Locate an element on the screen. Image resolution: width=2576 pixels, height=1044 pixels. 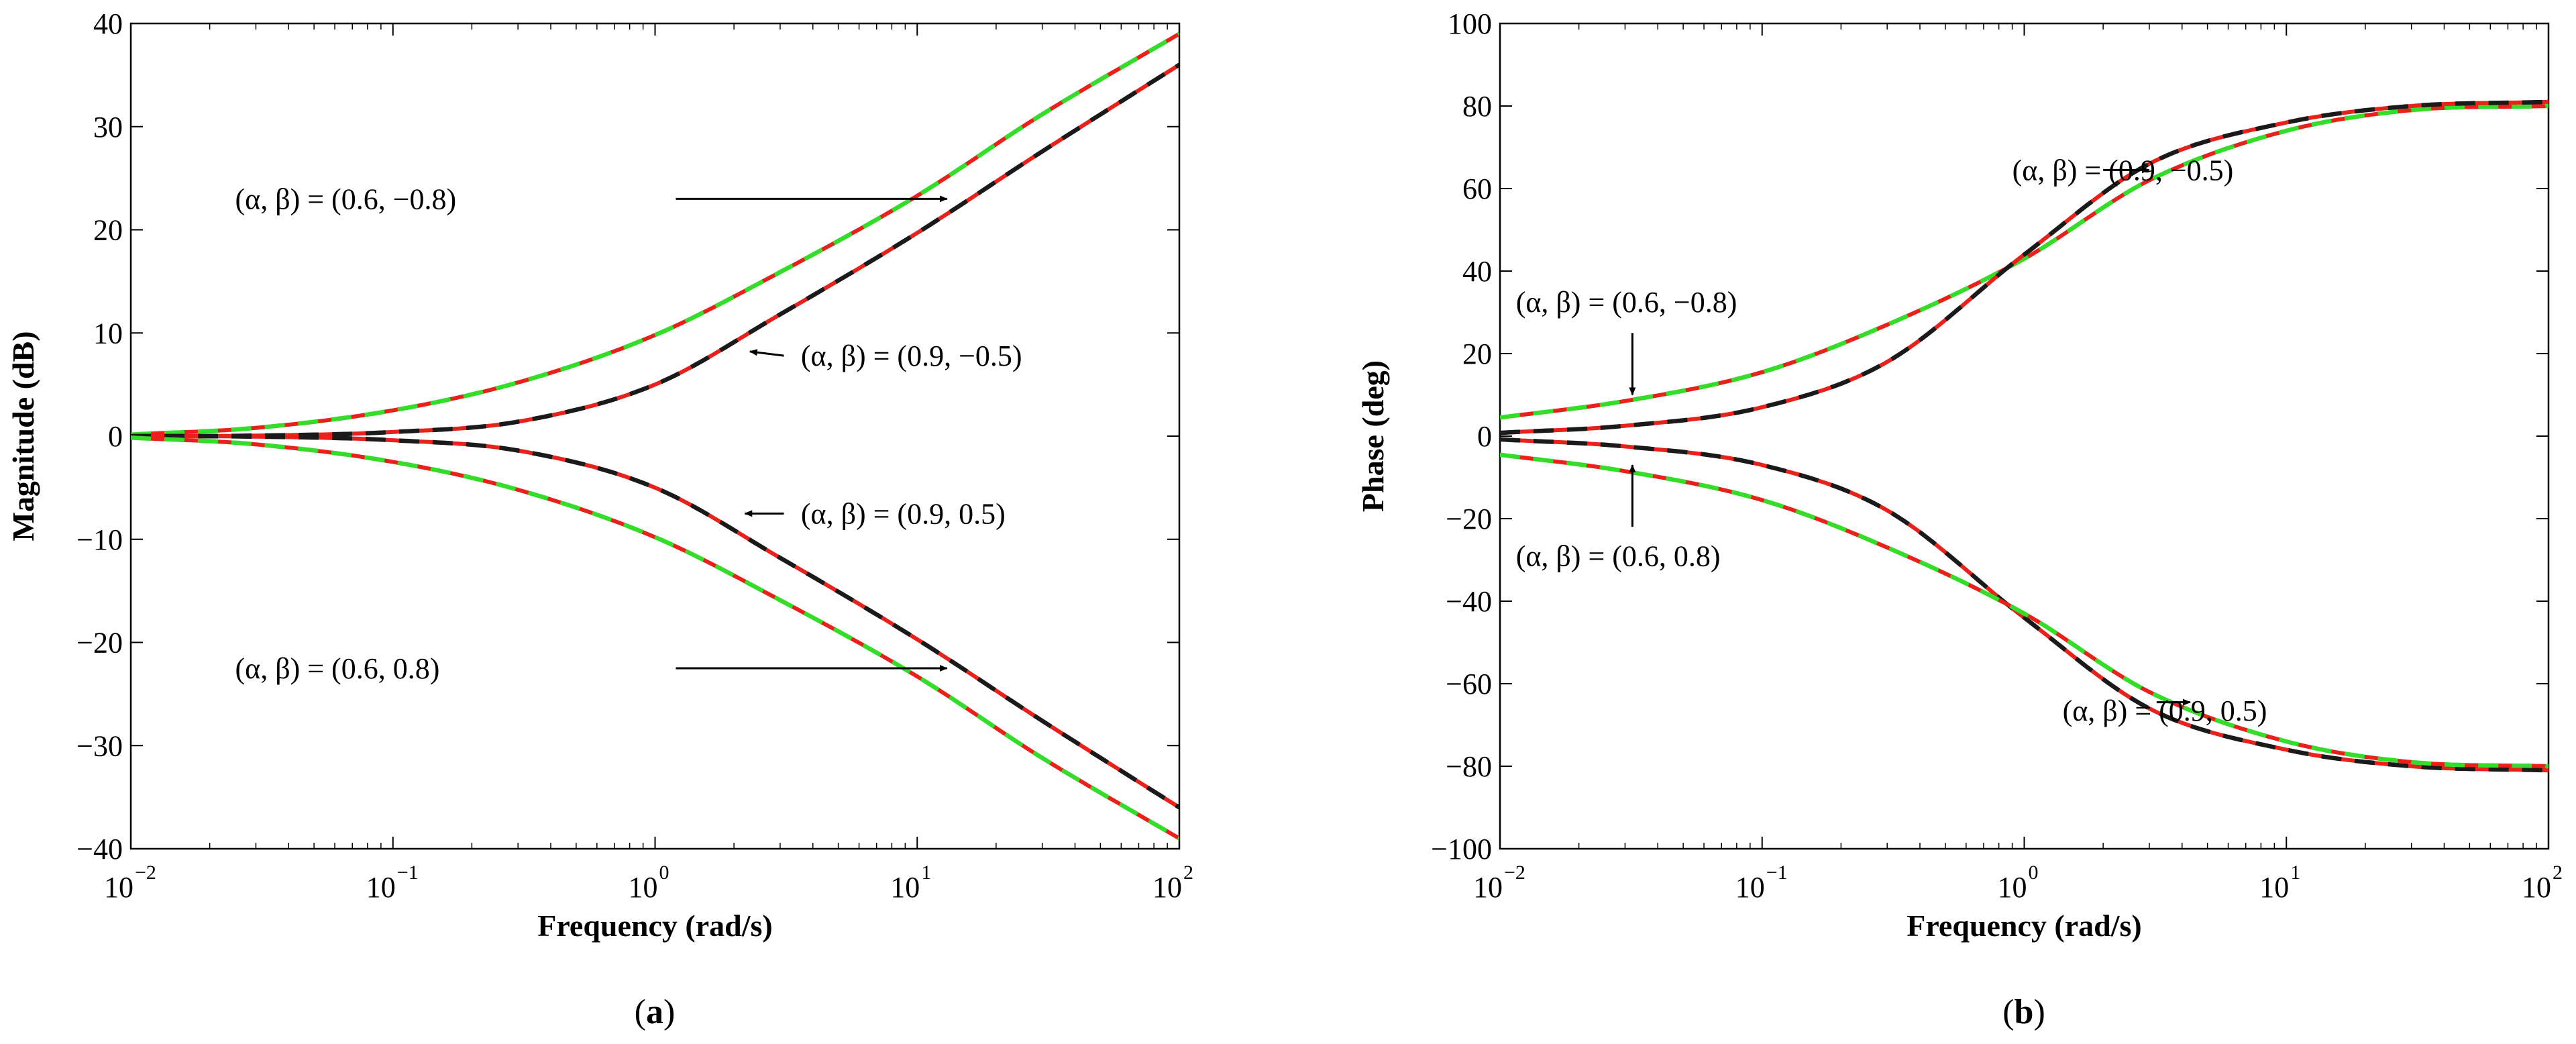
y-tick-label: 30 is located at coordinates (108, 127).